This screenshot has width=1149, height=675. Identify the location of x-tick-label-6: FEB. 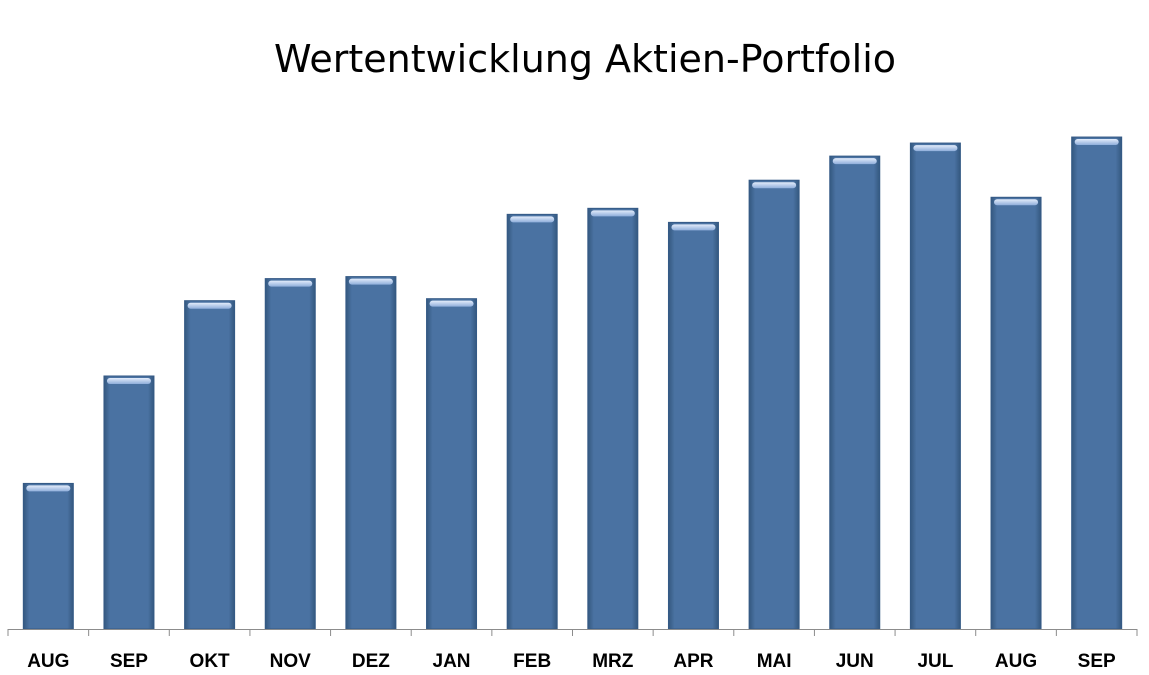
(532, 661).